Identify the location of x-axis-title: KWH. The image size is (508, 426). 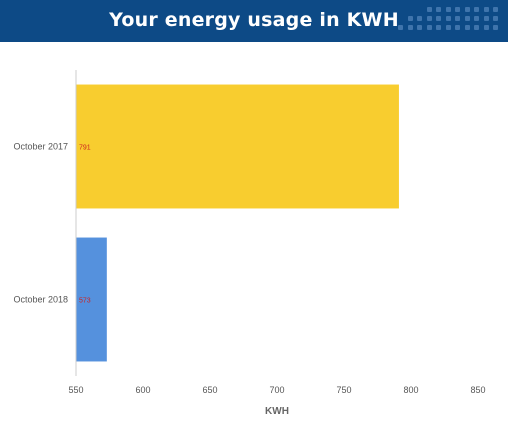
(277, 411).